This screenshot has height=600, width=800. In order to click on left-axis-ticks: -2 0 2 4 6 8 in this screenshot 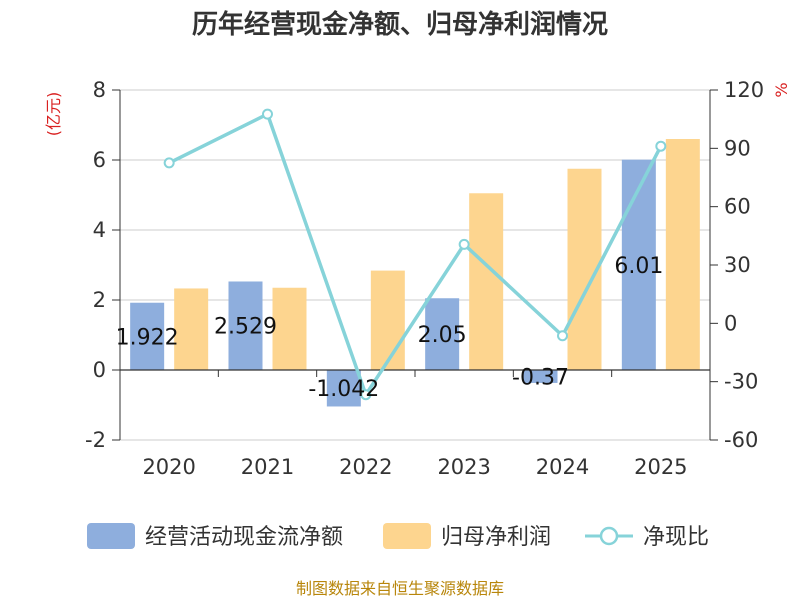, I will do `click(102, 265)`.